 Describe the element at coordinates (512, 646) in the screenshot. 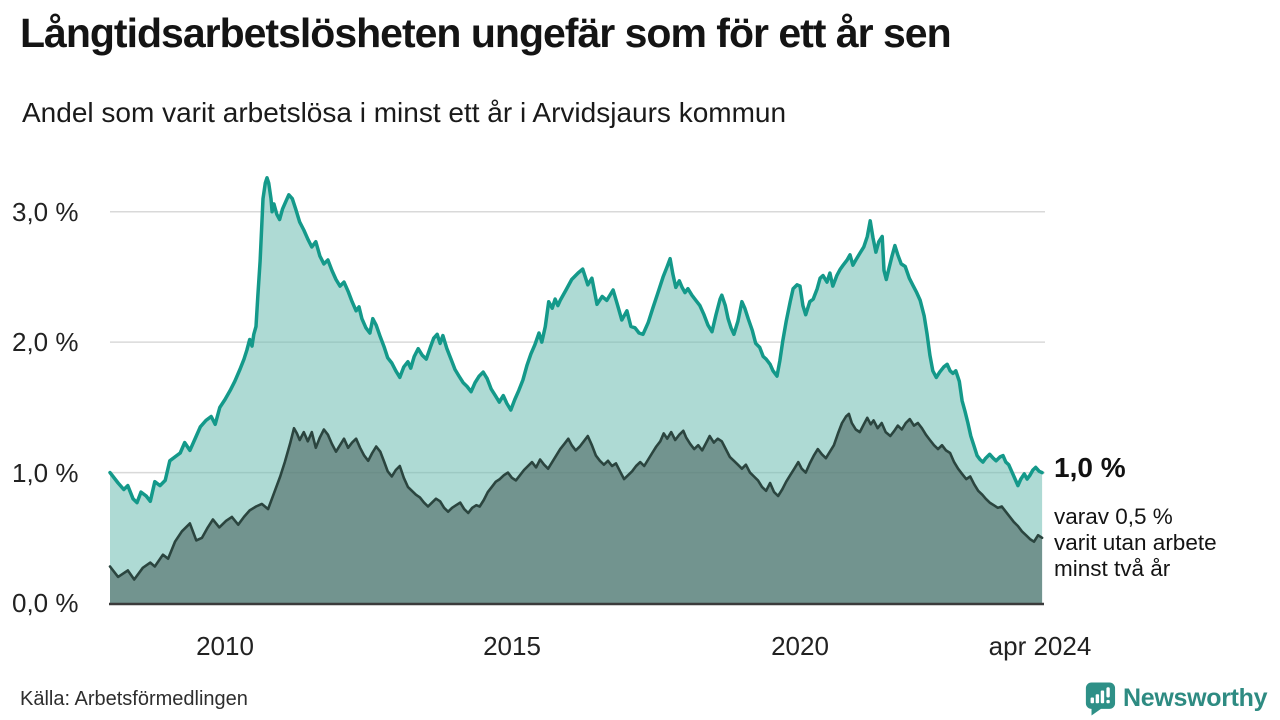

I see `x-axis-tick-2015: 2015` at that location.